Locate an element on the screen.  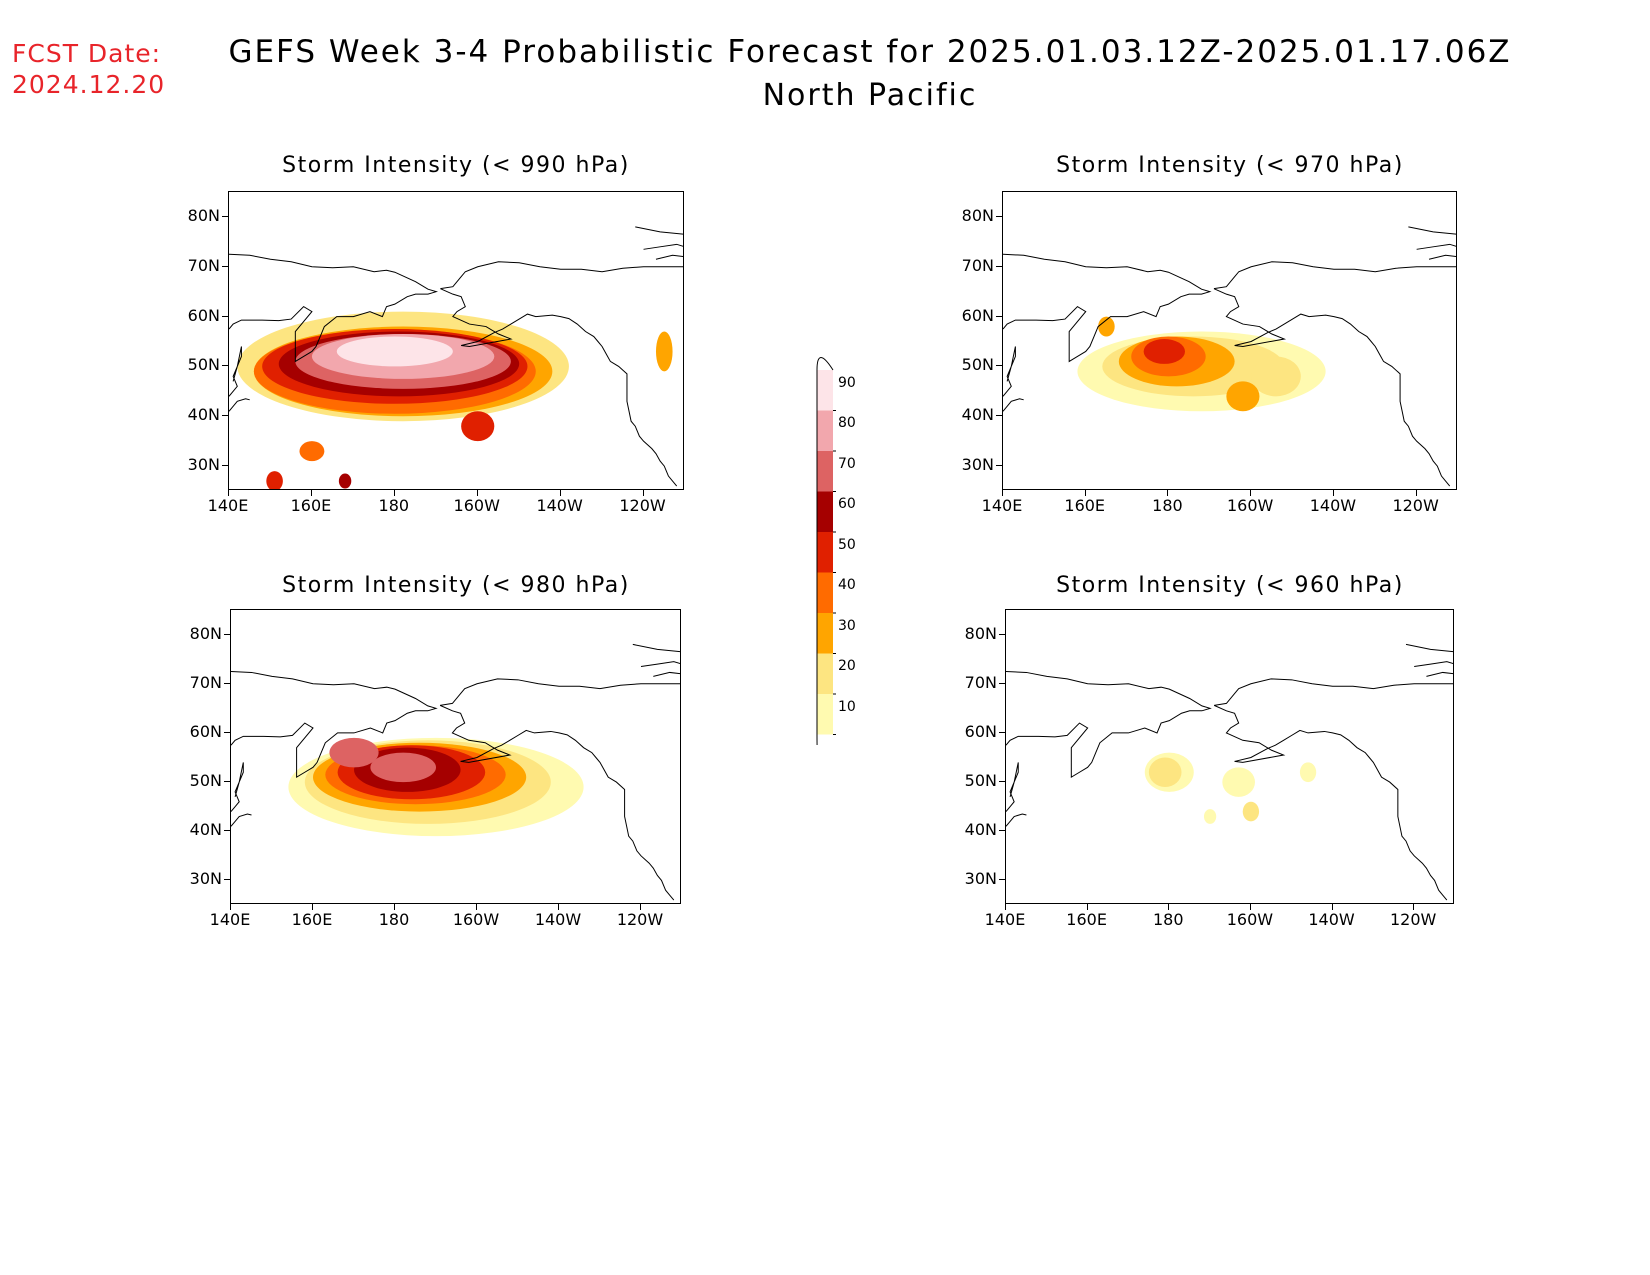
map-plot is located at coordinates (456, 357).